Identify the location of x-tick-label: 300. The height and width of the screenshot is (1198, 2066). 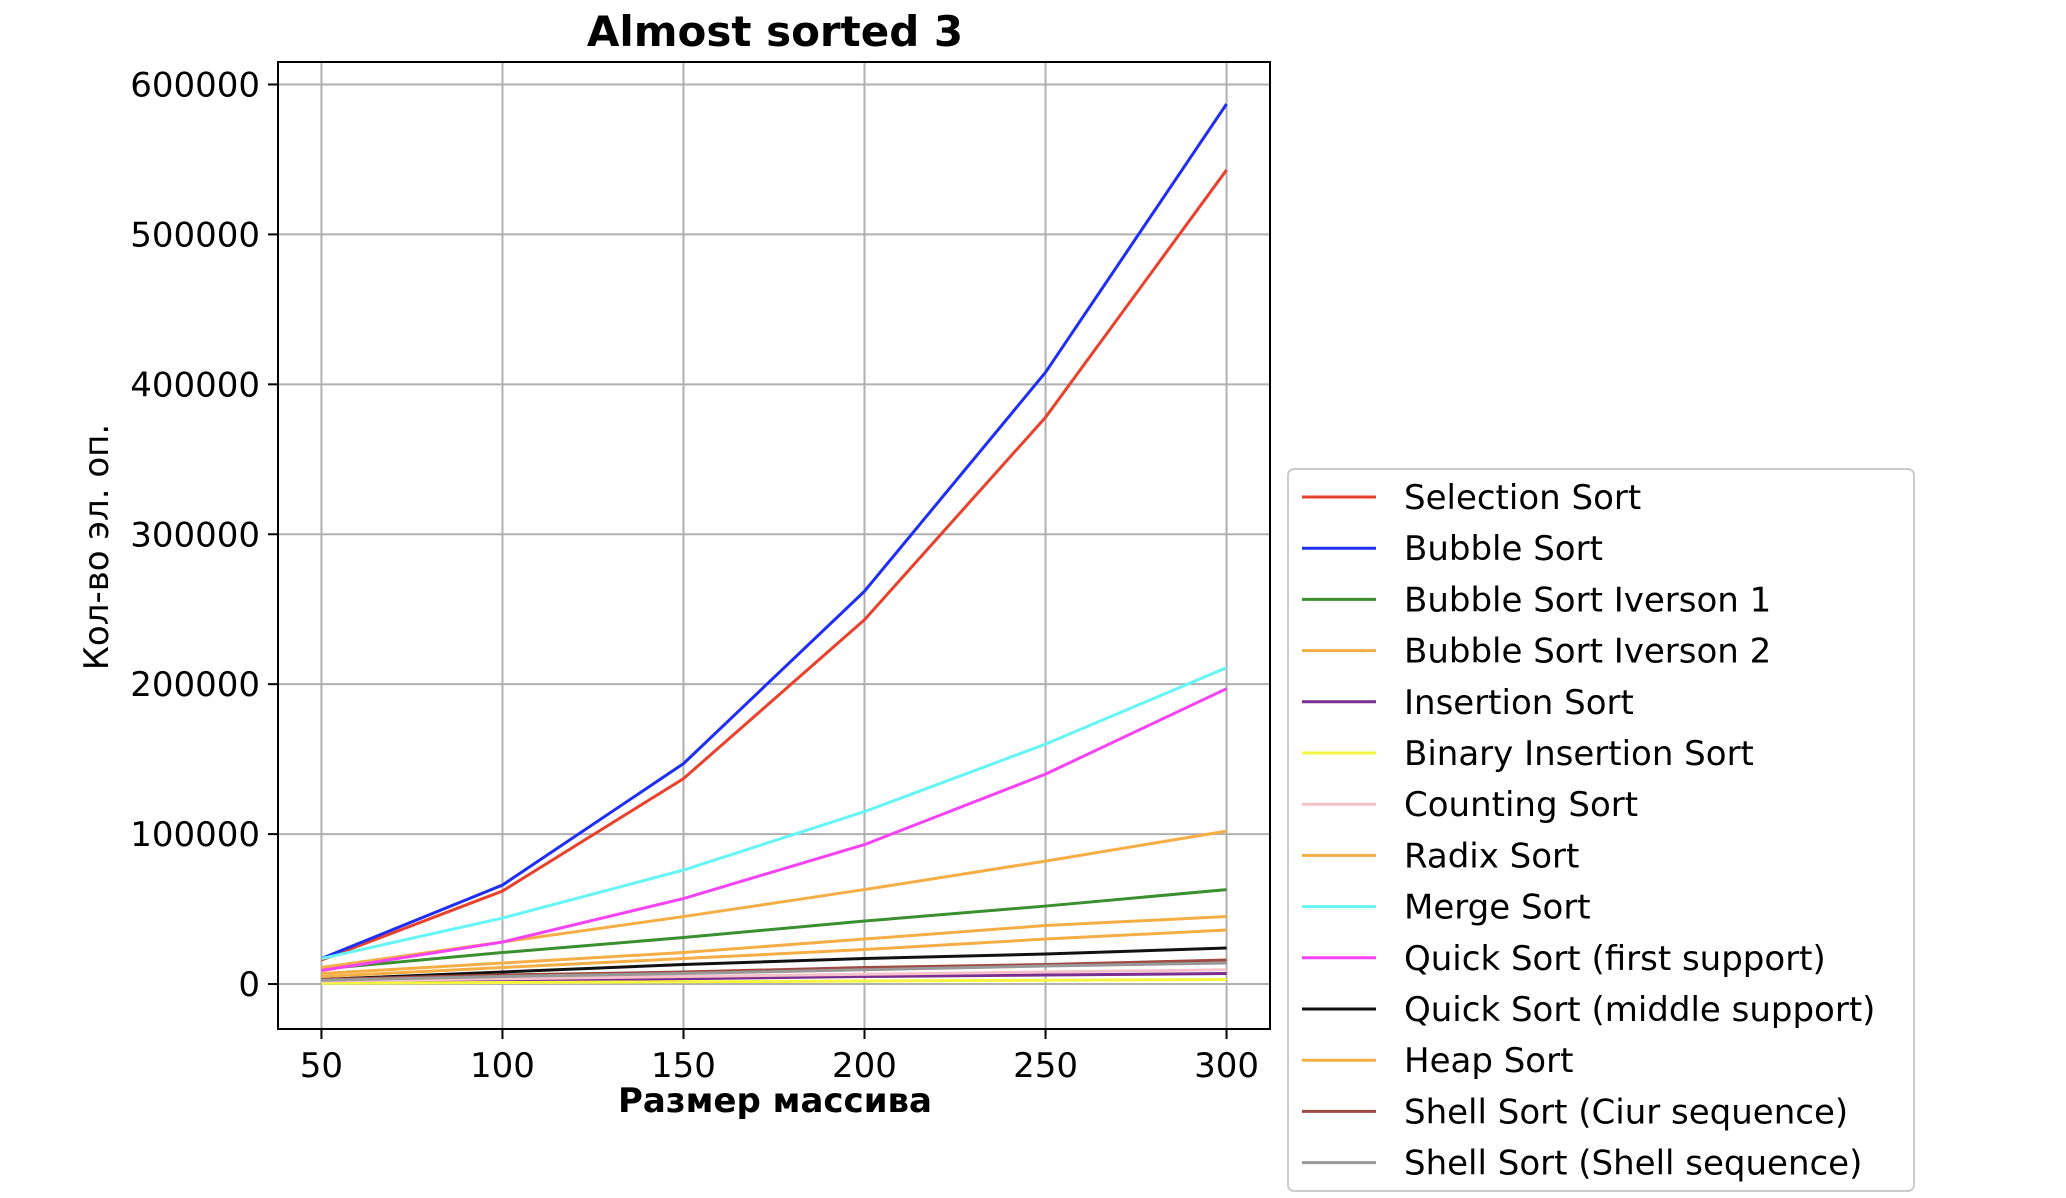
(1226, 1066).